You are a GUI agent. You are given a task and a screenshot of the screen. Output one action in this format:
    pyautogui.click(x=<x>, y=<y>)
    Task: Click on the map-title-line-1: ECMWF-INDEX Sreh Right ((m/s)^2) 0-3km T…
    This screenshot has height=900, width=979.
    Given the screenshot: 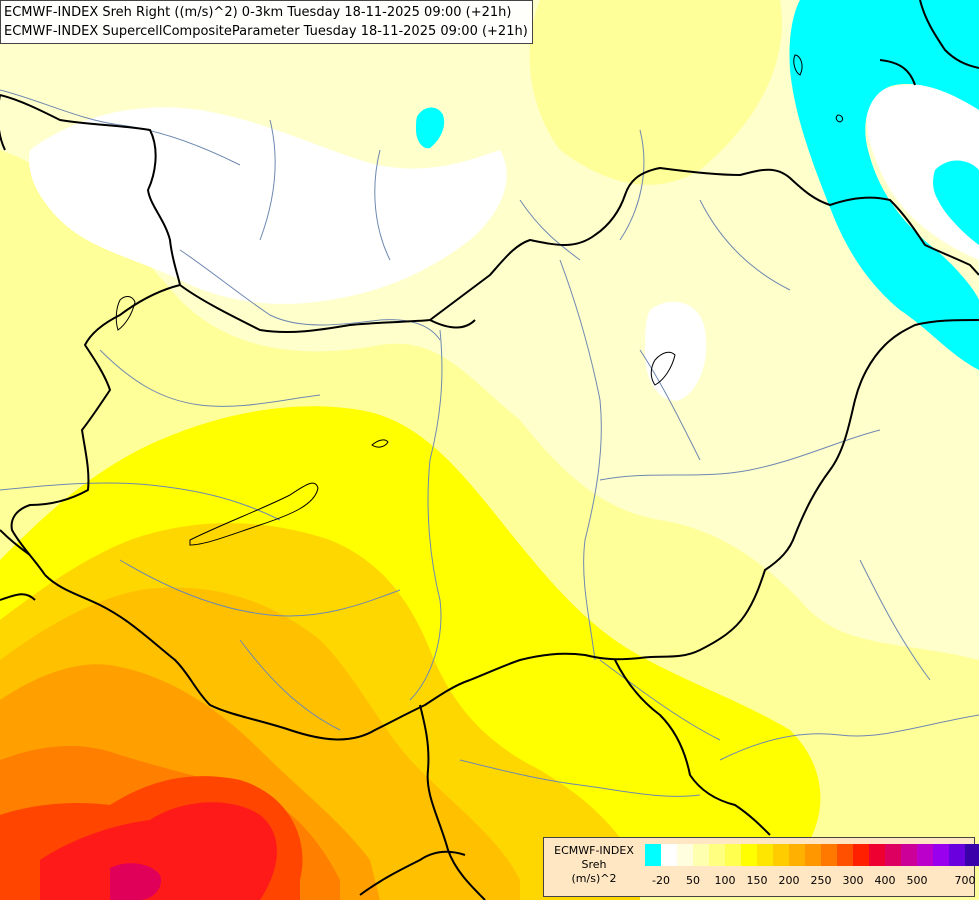 What is the action you would take?
    pyautogui.click(x=258, y=12)
    